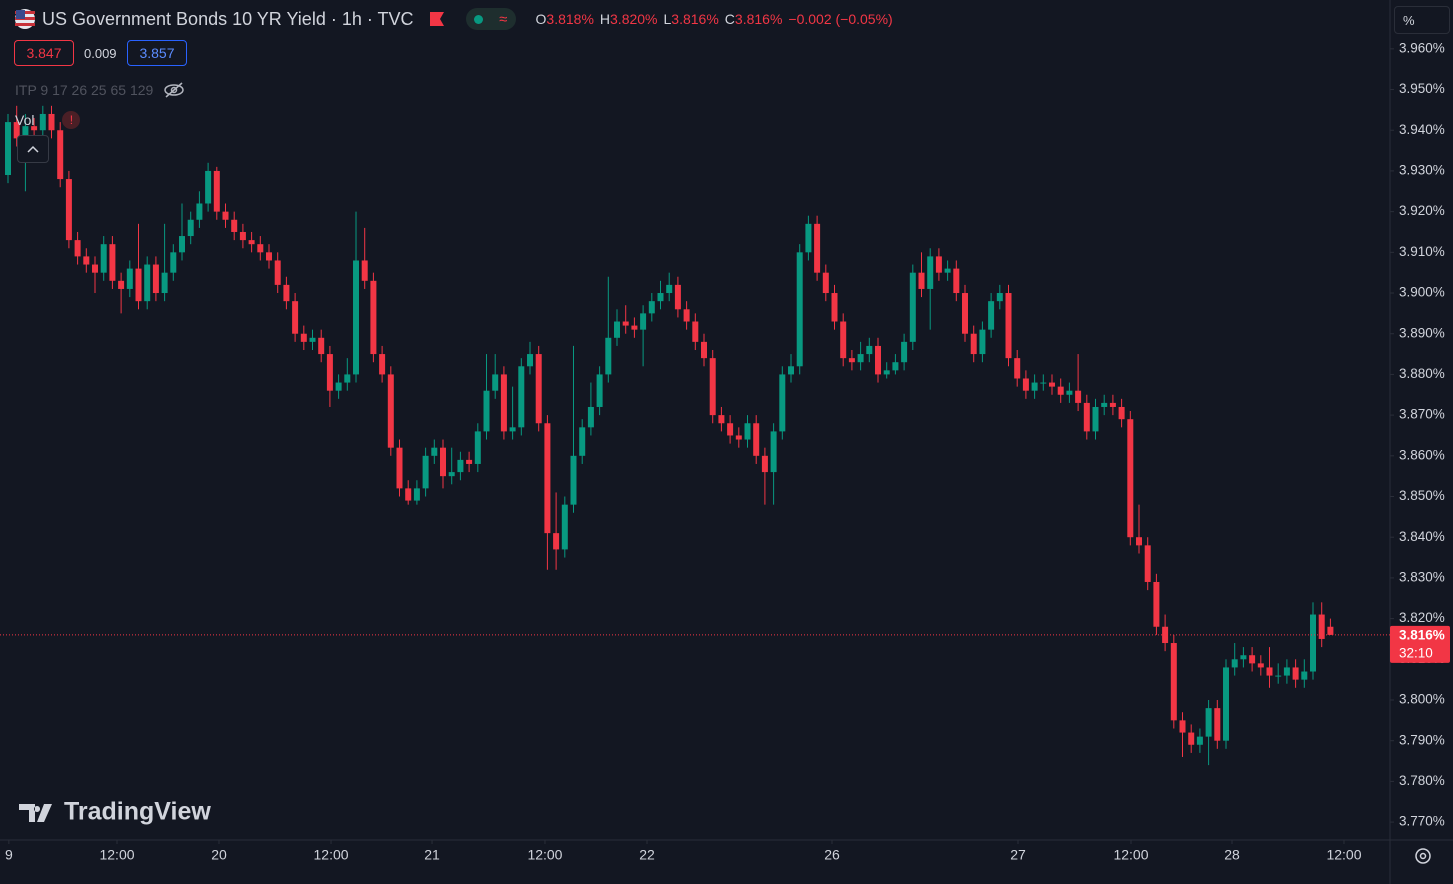 Image resolution: width=1453 pixels, height=884 pixels. I want to click on bid-button: 3.847, so click(44, 53).